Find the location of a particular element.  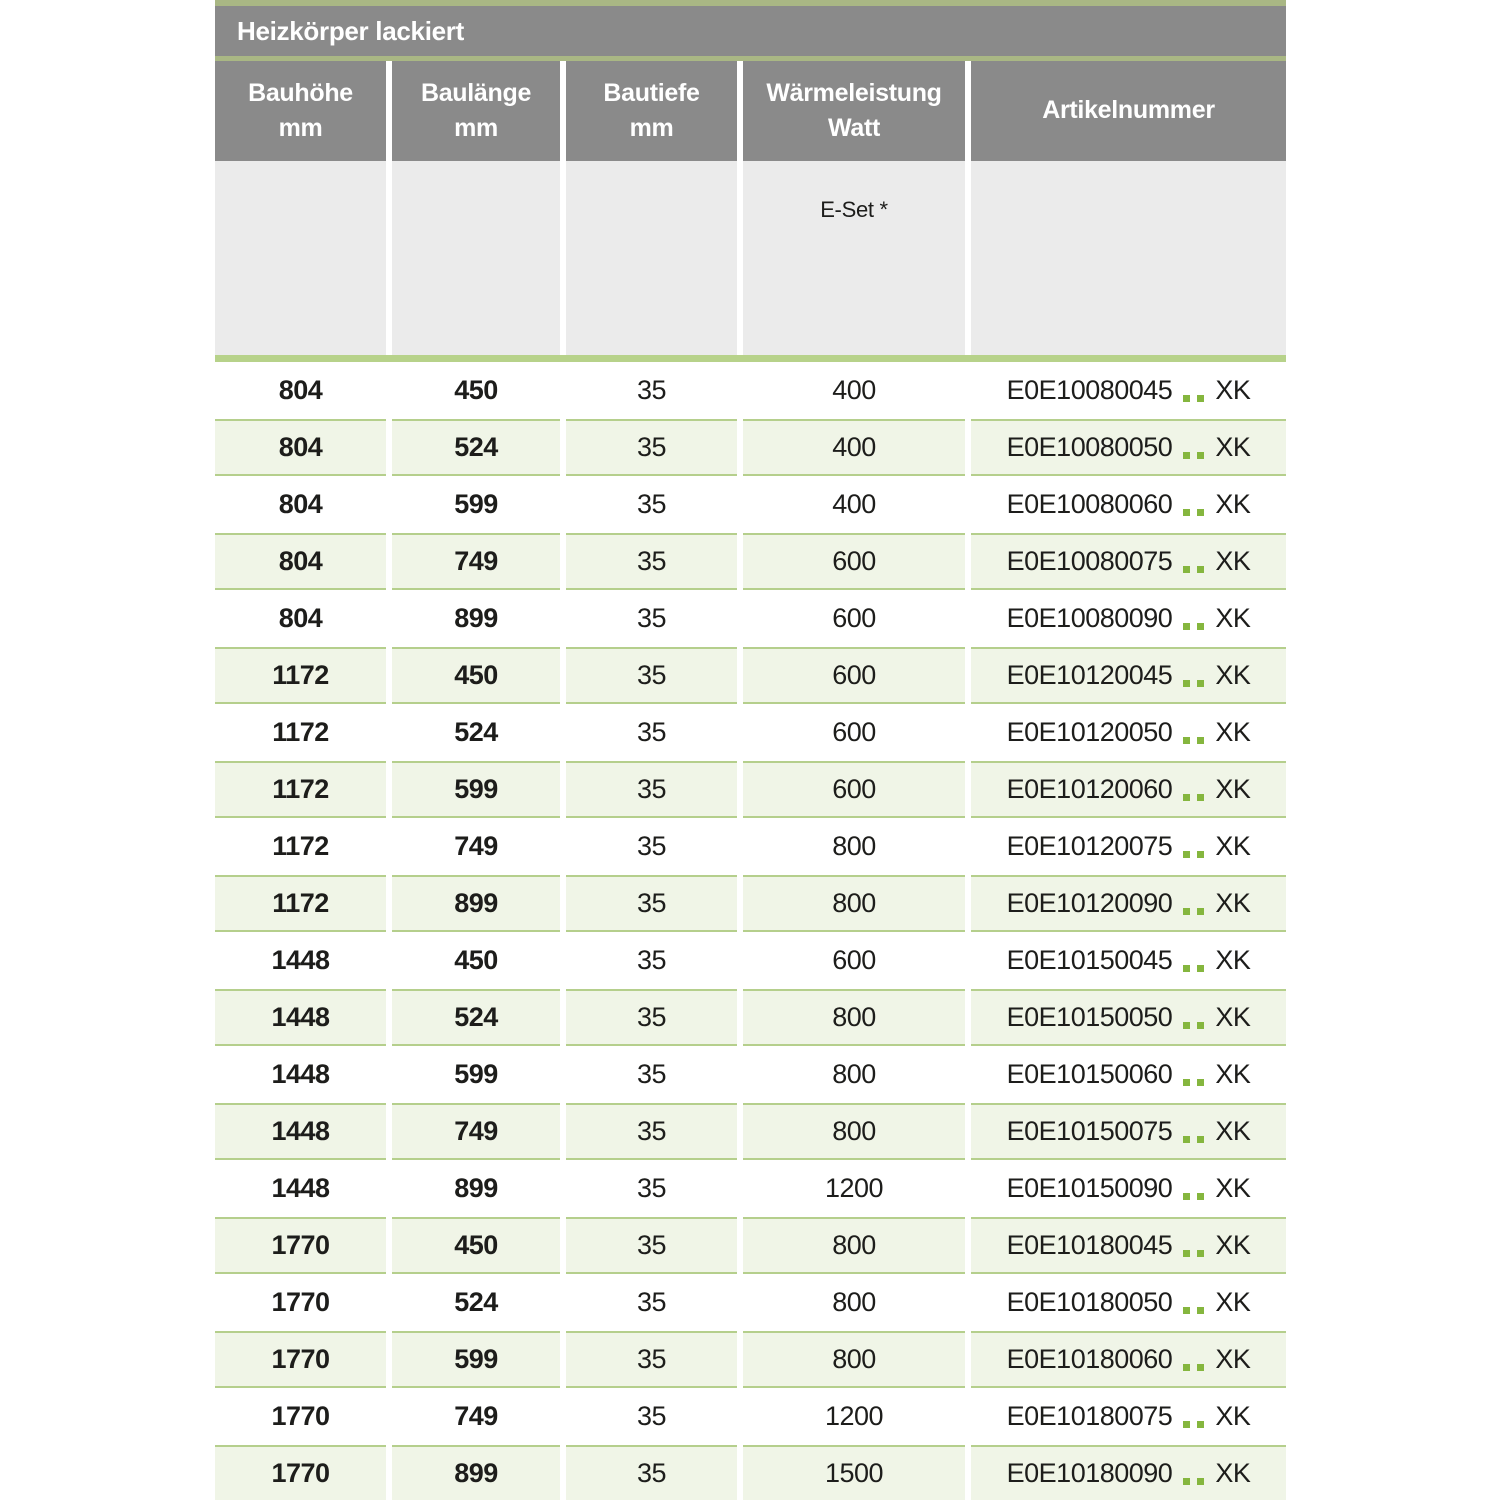

table-row: 804 899 35 600 E0E10080090 XK is located at coordinates (750, 618).